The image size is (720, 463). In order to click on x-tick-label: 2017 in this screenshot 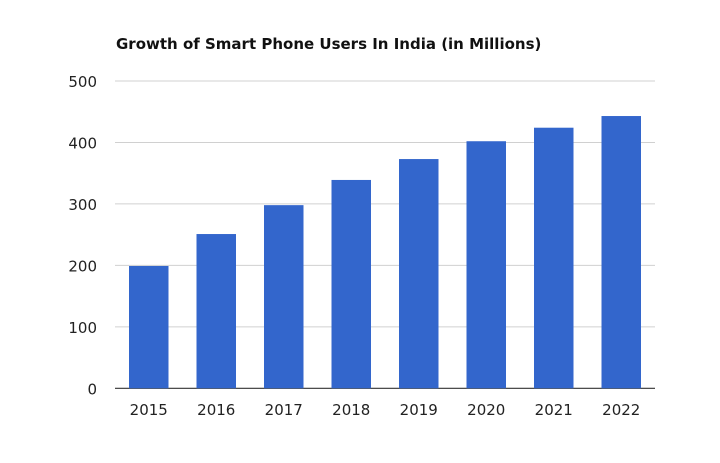, I will do `click(284, 410)`.